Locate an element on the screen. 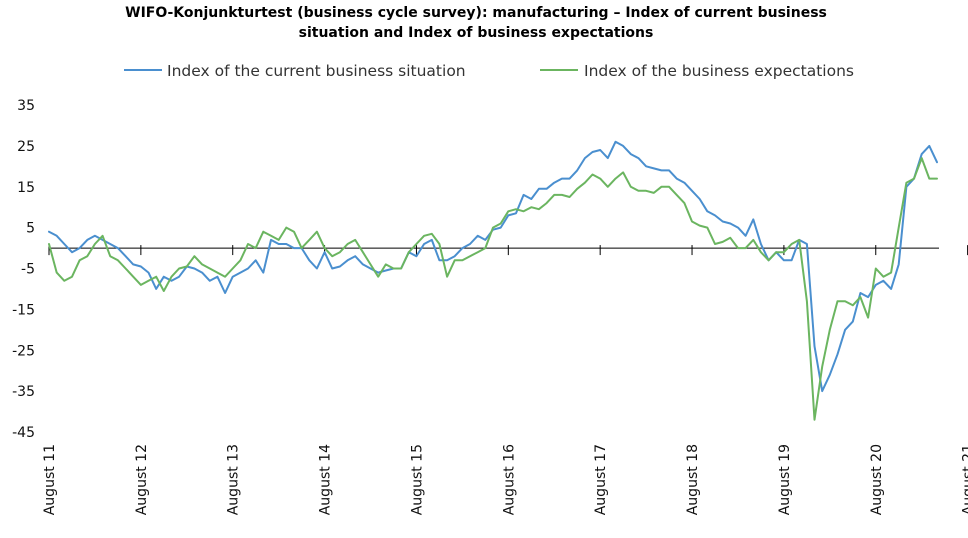 This screenshot has width=968, height=538. y-tick-label: 15 is located at coordinates (26, 188).